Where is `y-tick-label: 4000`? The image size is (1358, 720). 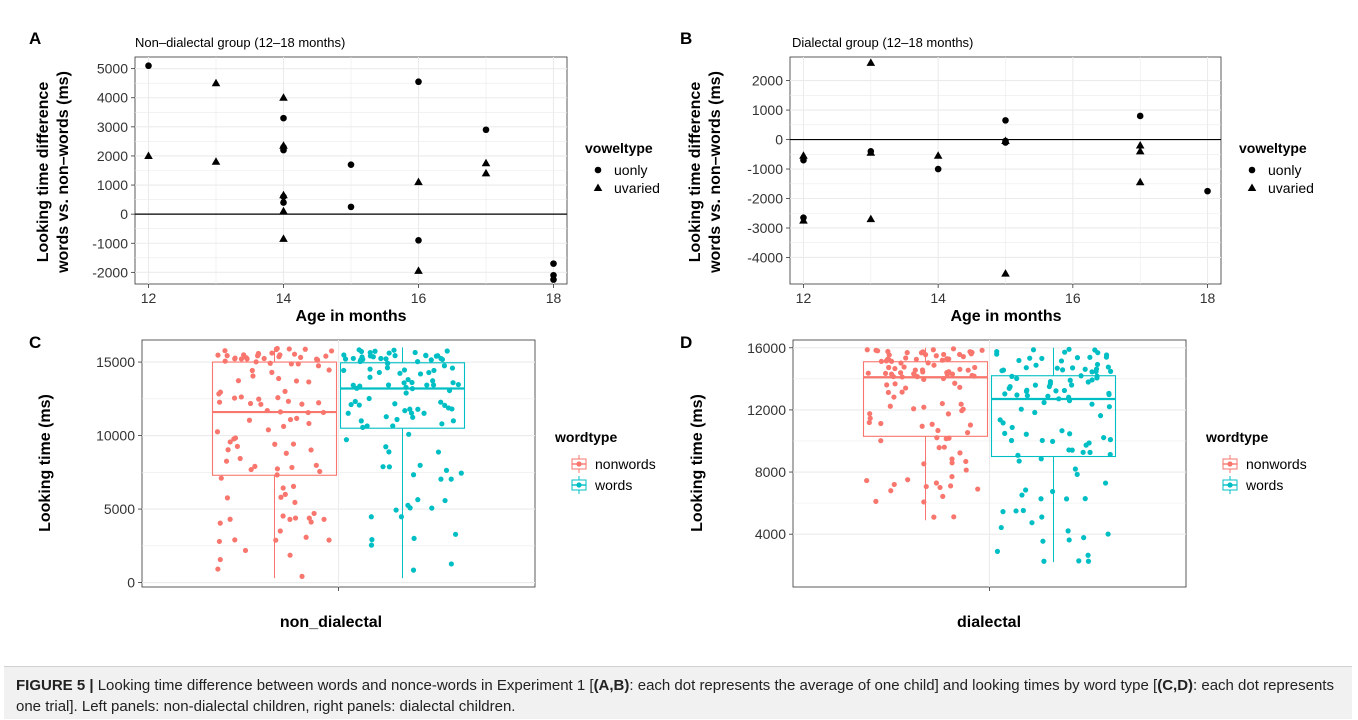
y-tick-label: 4000 is located at coordinates (770, 534).